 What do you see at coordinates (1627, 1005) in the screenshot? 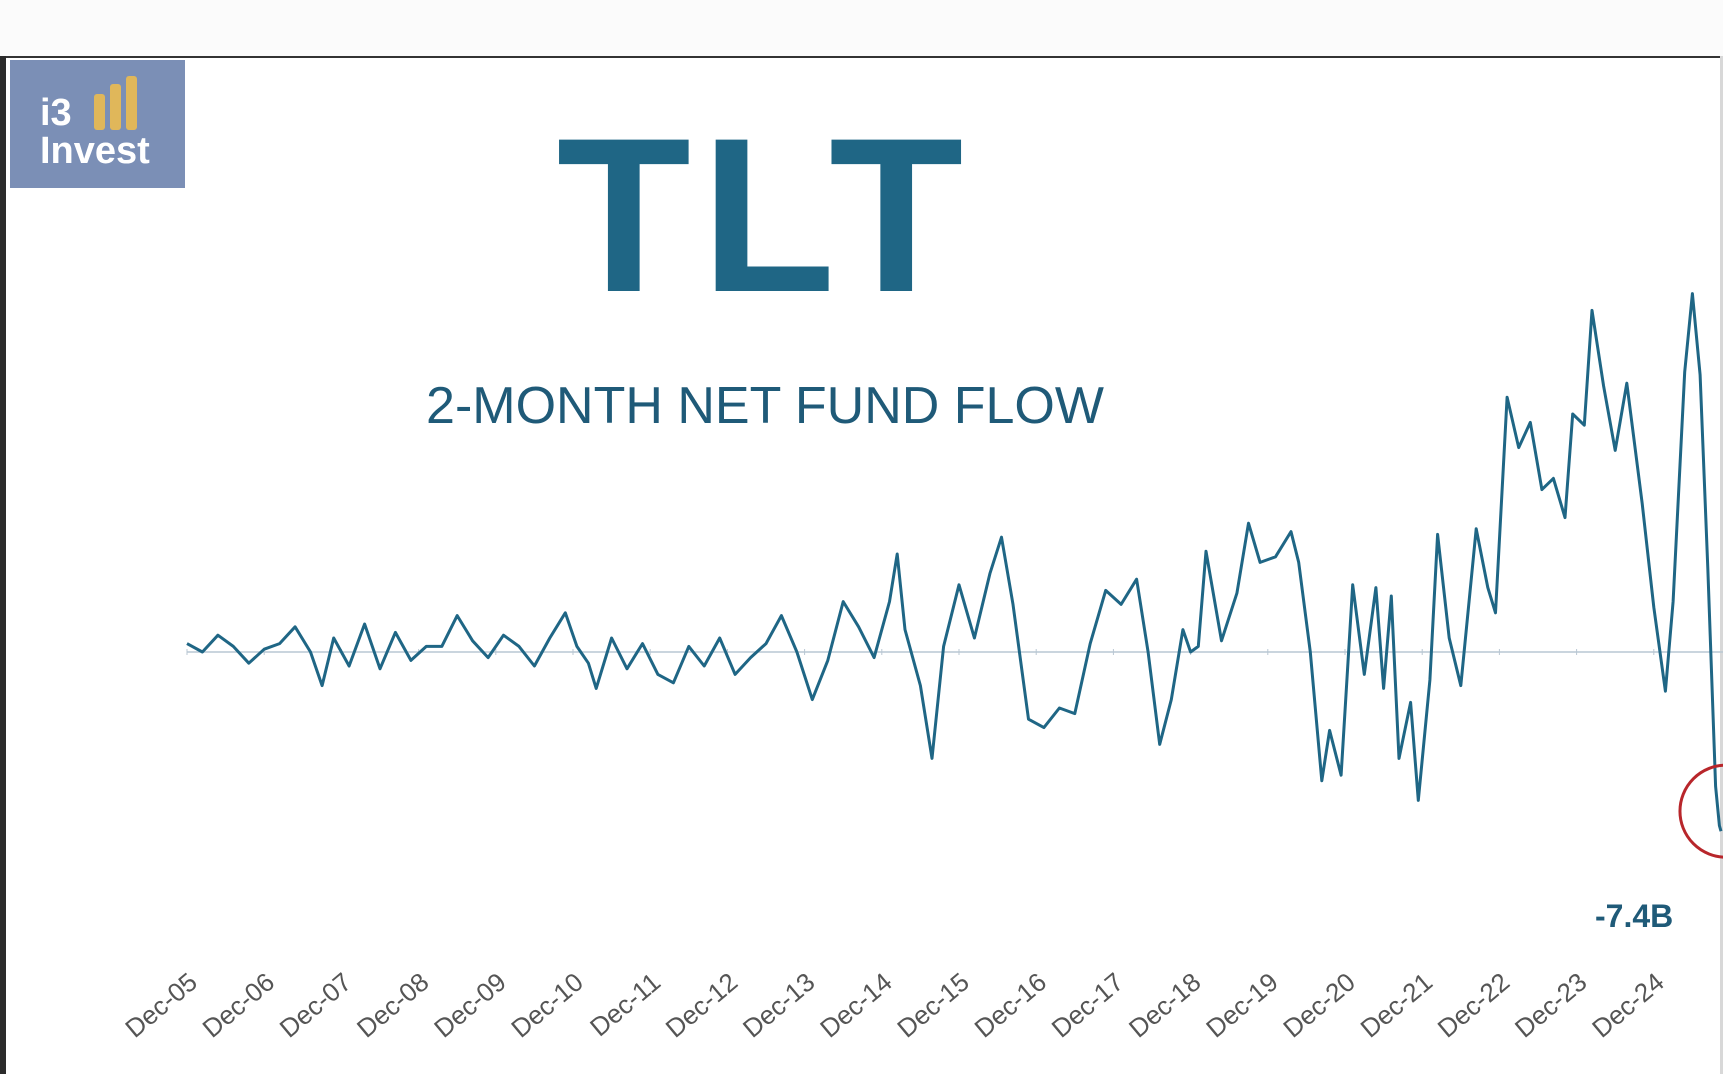
I see `x-tick-label: Dec-24` at bounding box center [1627, 1005].